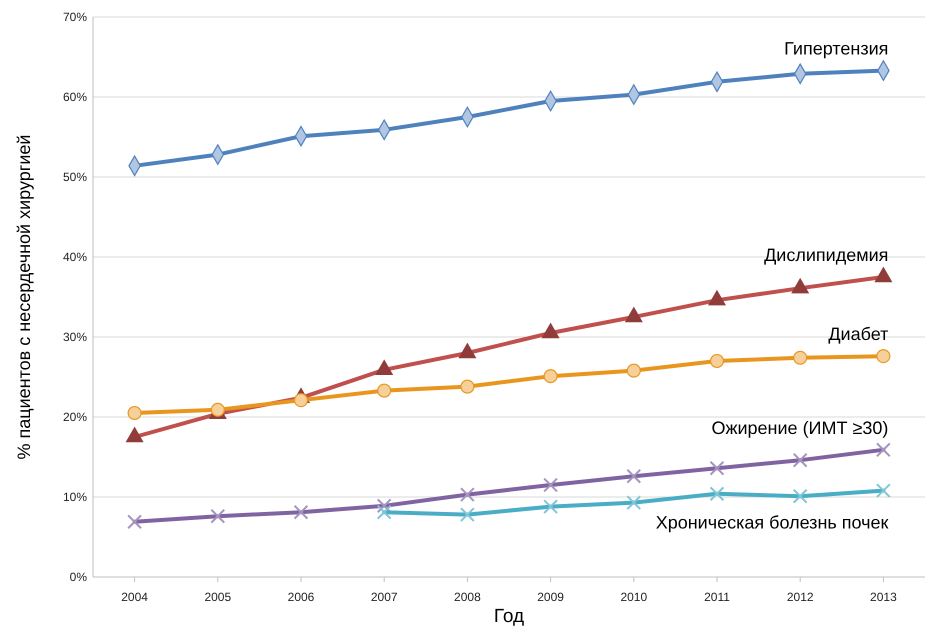 This screenshot has width=926, height=627. Describe the element at coordinates (550, 597) in the screenshot. I see `x-tick-label: 2009` at that location.